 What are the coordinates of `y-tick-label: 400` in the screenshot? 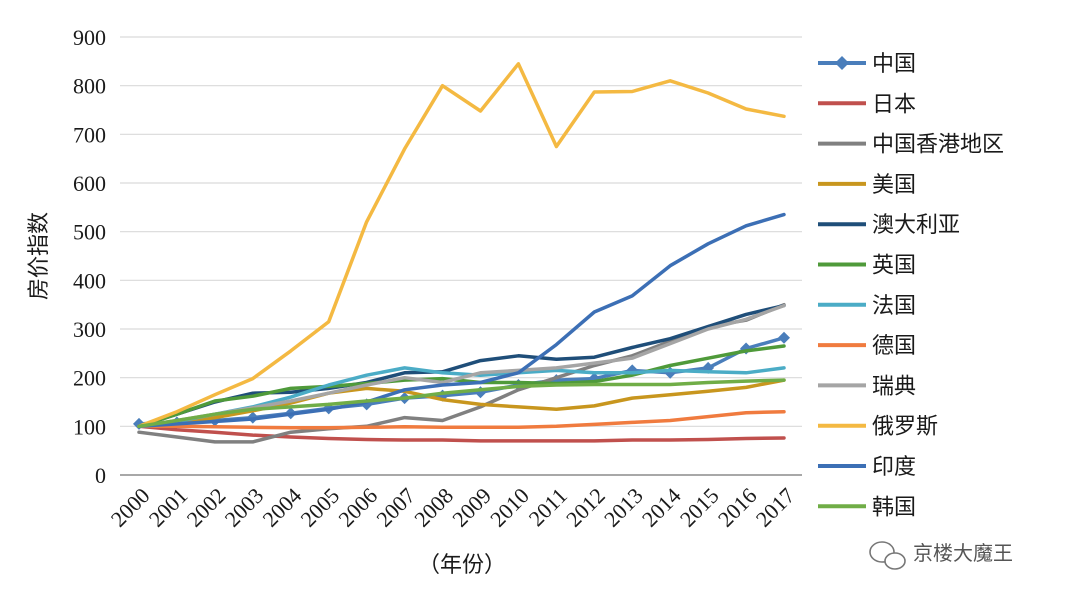 It's located at (89, 280).